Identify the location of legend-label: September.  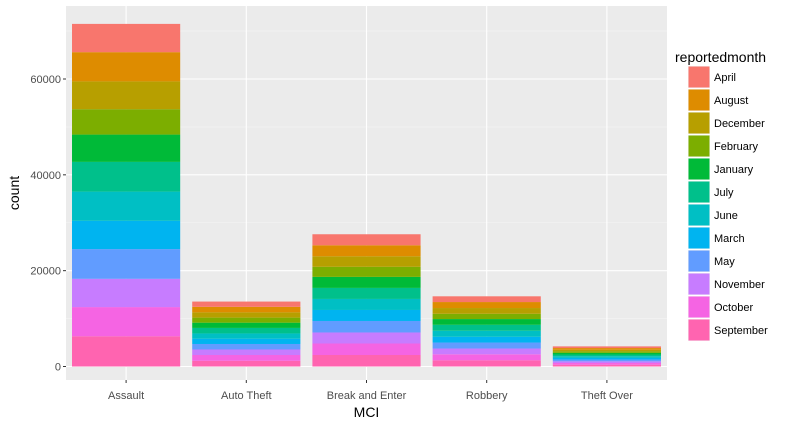
(741, 331).